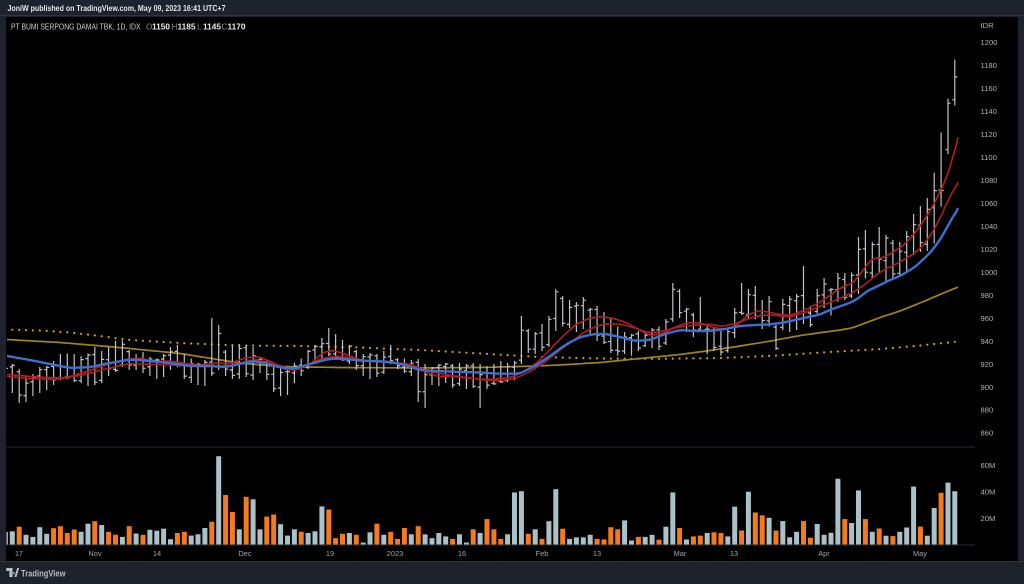  What do you see at coordinates (989, 226) in the screenshot?
I see `svg-text: 1040` at bounding box center [989, 226].